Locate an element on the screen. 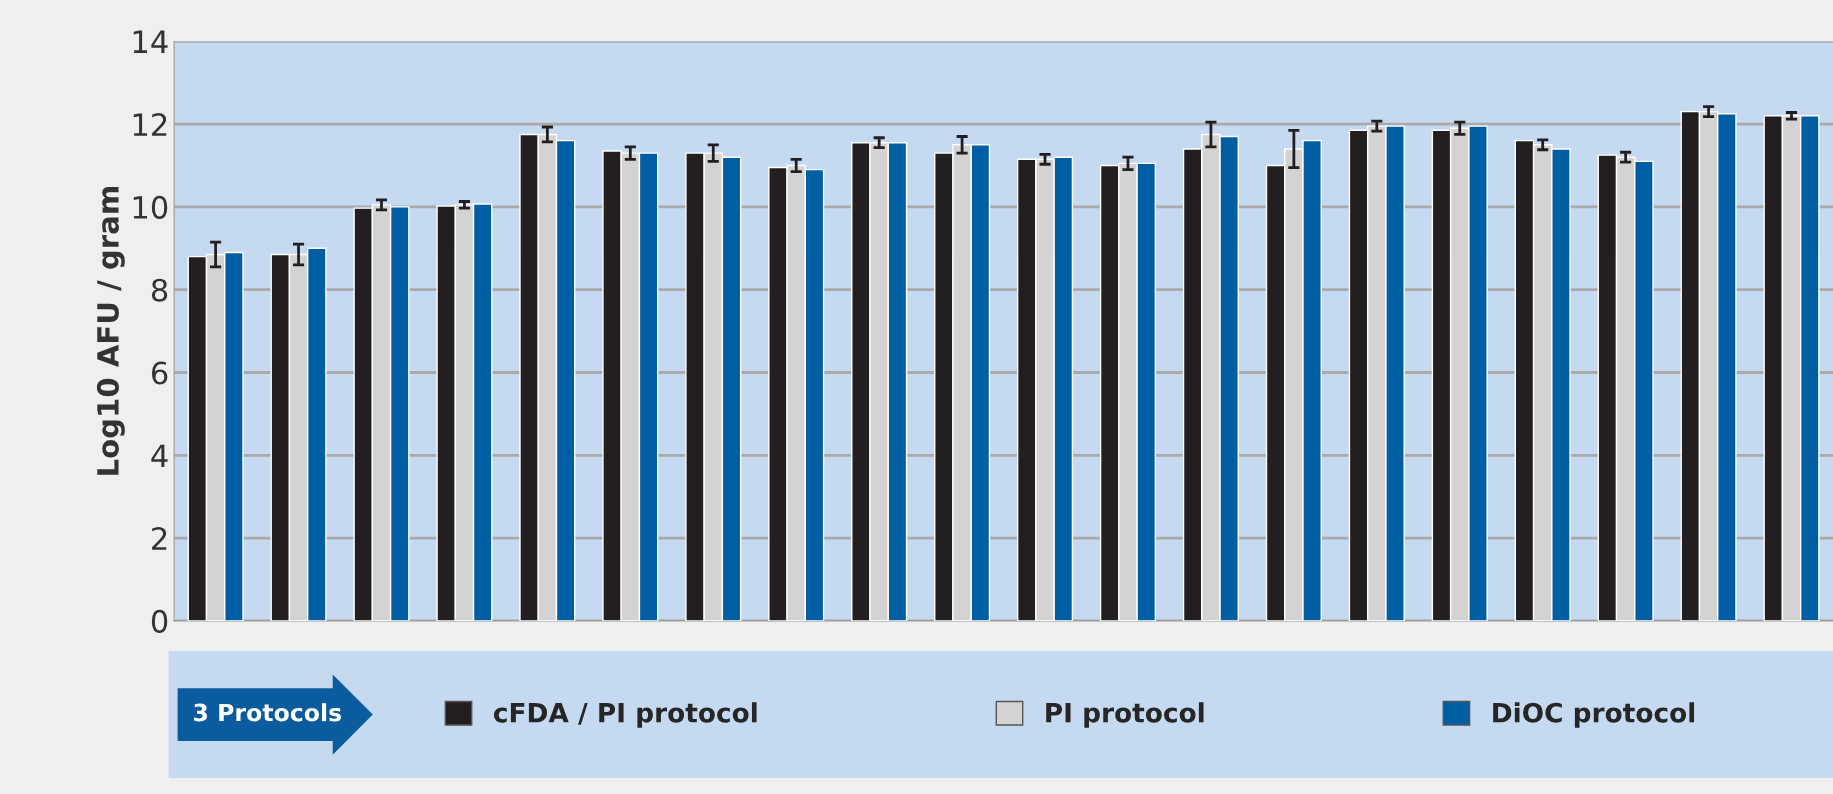  y-tick-label: 2 is located at coordinates (159, 538).